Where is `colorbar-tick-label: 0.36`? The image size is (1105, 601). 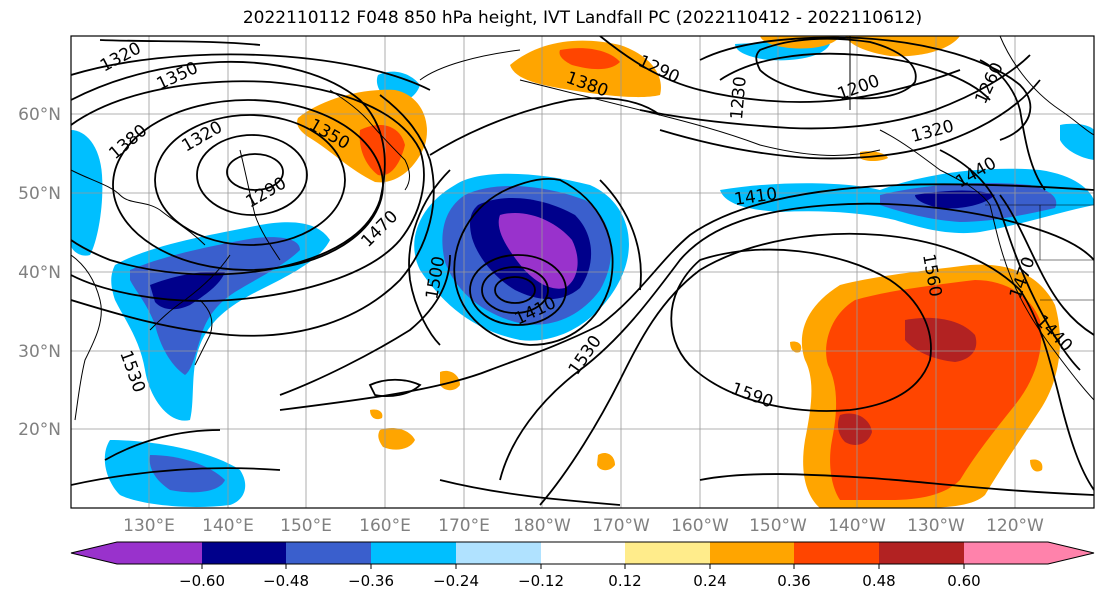
colorbar-tick-label: 0.36 is located at coordinates (793, 581).